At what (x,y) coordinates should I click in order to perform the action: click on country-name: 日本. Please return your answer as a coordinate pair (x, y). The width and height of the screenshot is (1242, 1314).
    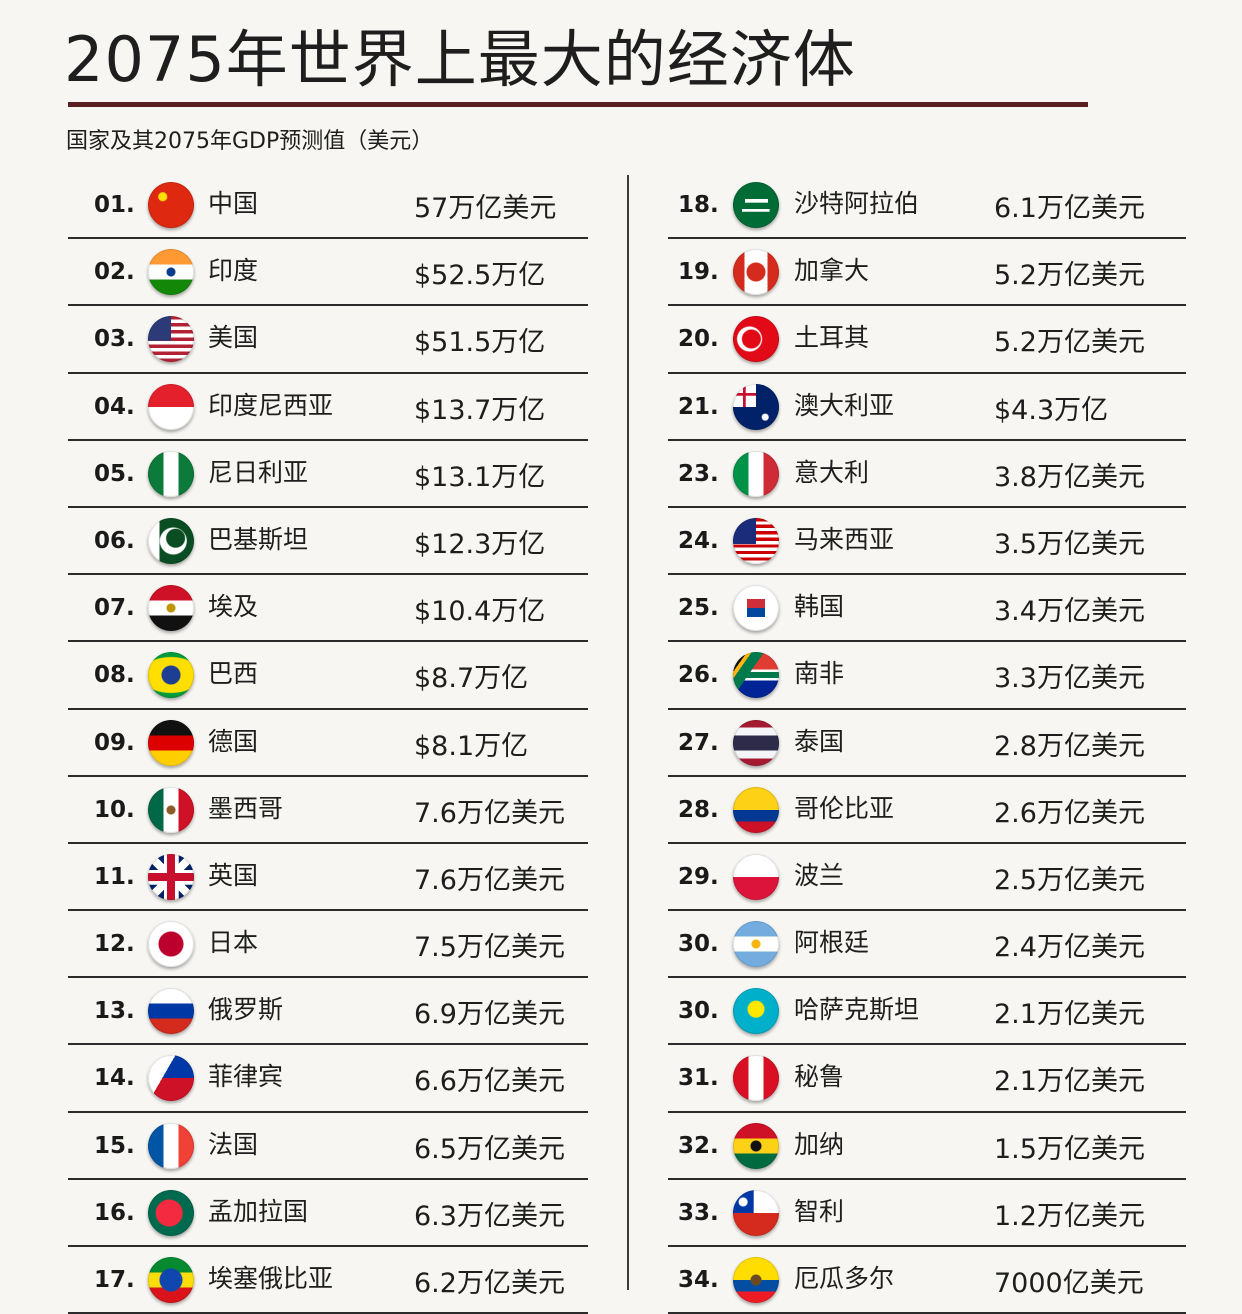
    Looking at the image, I should click on (233, 943).